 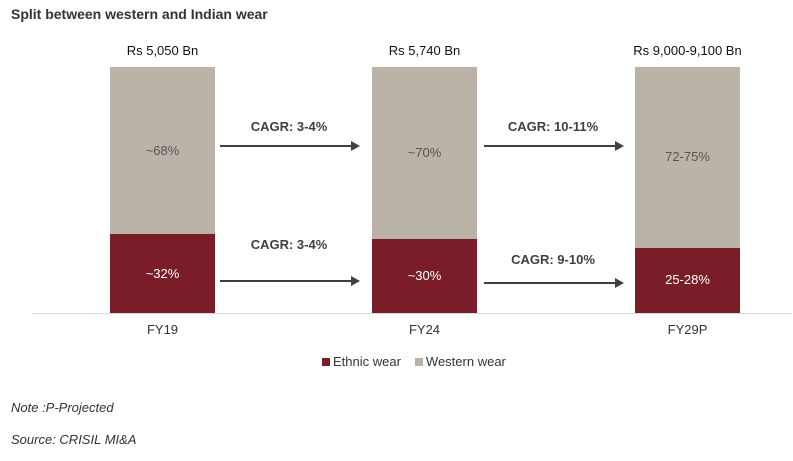 What do you see at coordinates (553, 259) in the screenshot?
I see `cagr-label: CAGR: 9-10%` at bounding box center [553, 259].